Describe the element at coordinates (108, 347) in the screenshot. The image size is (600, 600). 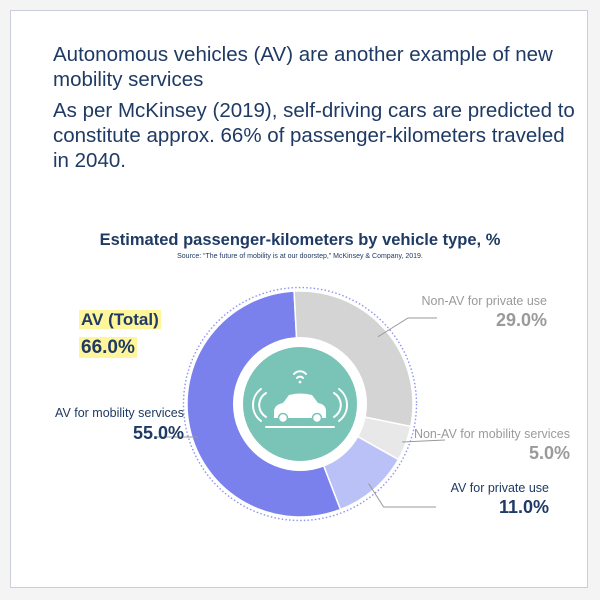
I see `av-total-value: 66.0%` at that location.